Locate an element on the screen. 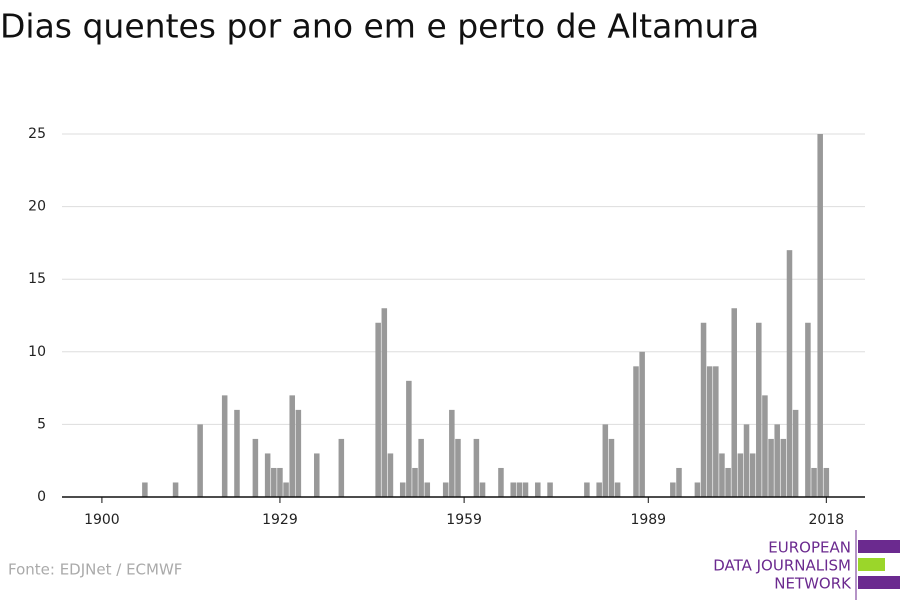 Image resolution: width=900 pixels, height=600 pixels. y-tick-label: 5 is located at coordinates (41, 424).